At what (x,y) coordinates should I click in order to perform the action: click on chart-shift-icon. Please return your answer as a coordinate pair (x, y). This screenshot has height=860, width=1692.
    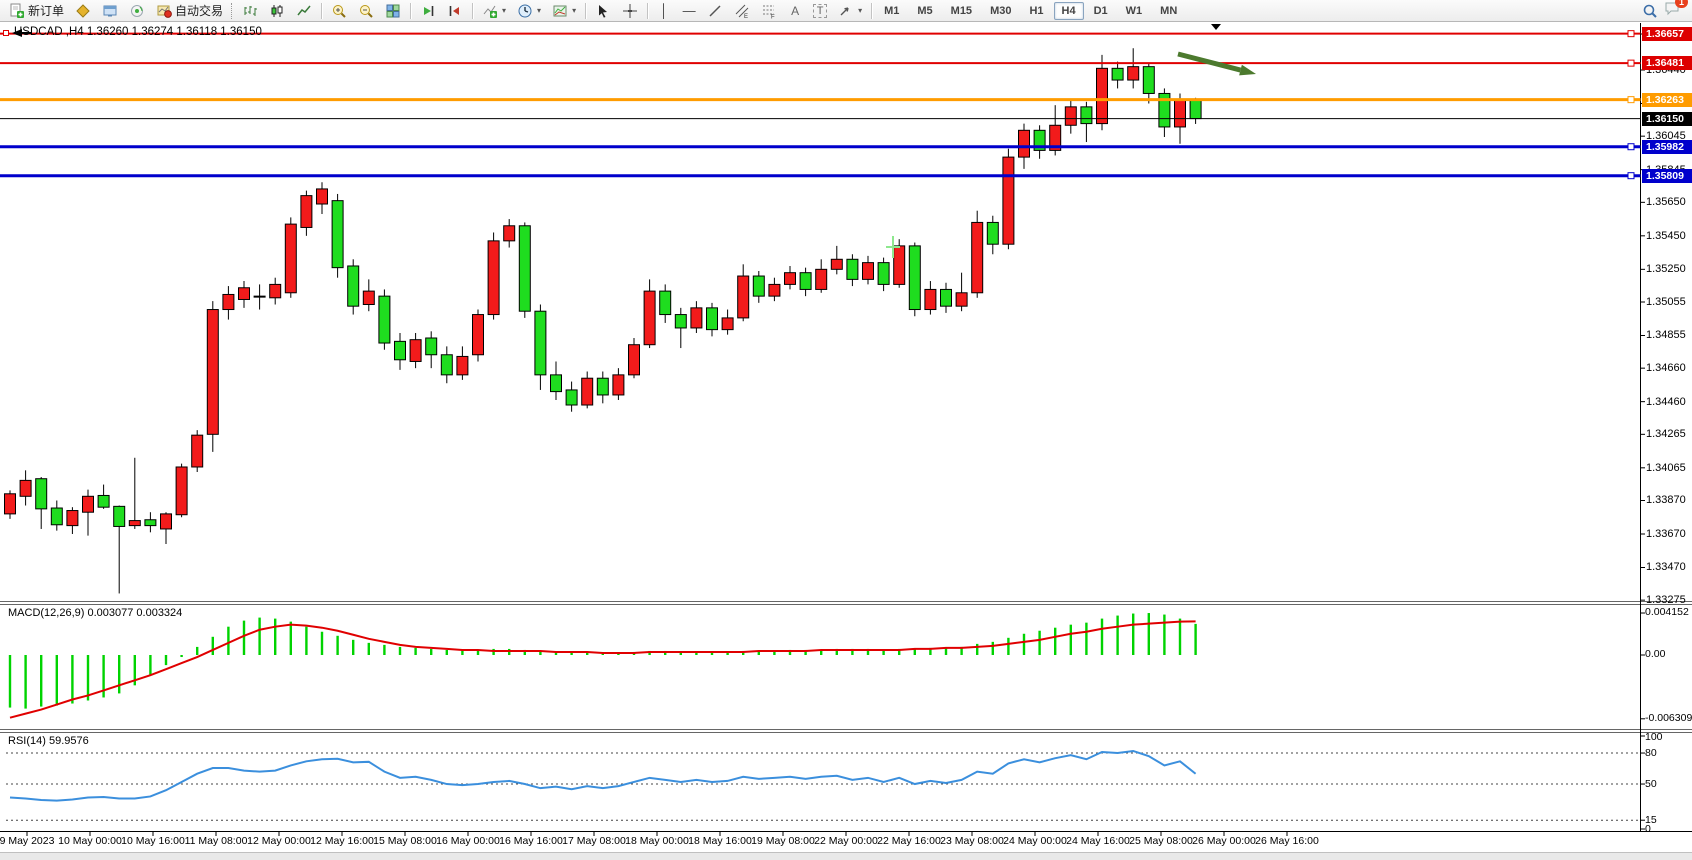
    Looking at the image, I should click on (455, 11).